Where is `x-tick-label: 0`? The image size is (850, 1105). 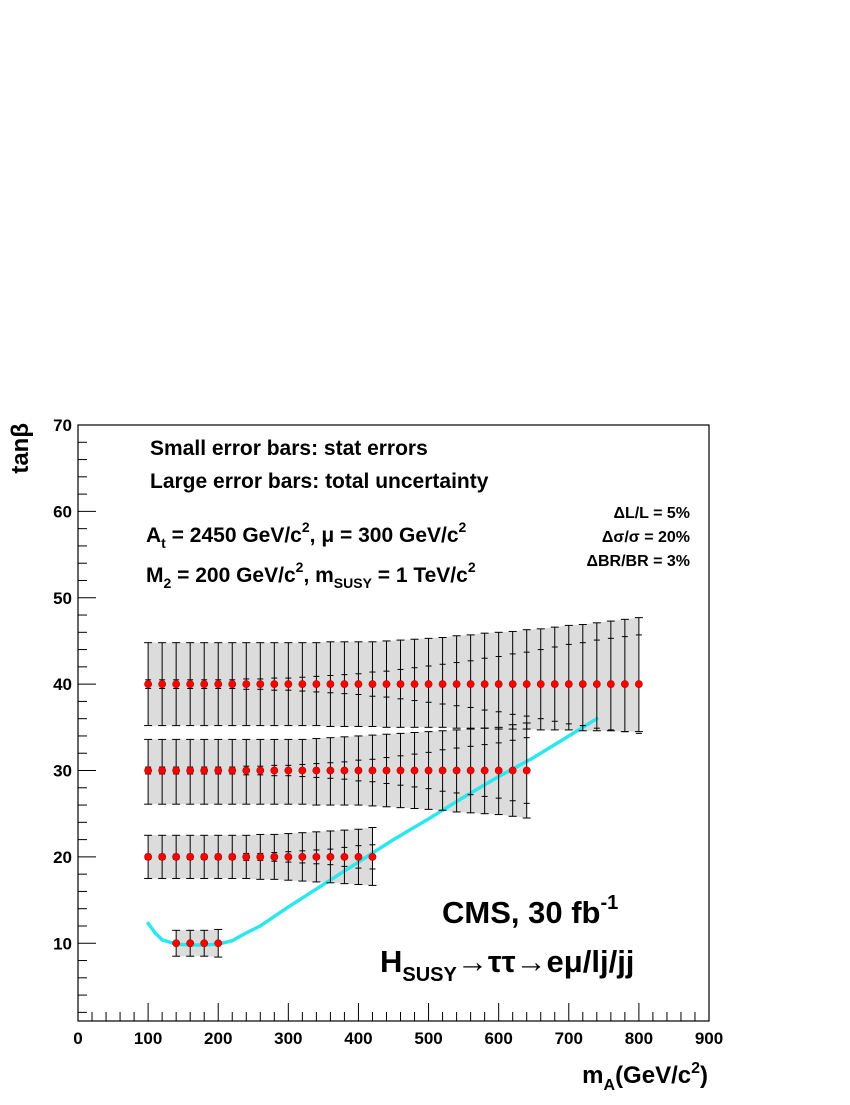
x-tick-label: 0 is located at coordinates (77, 1038).